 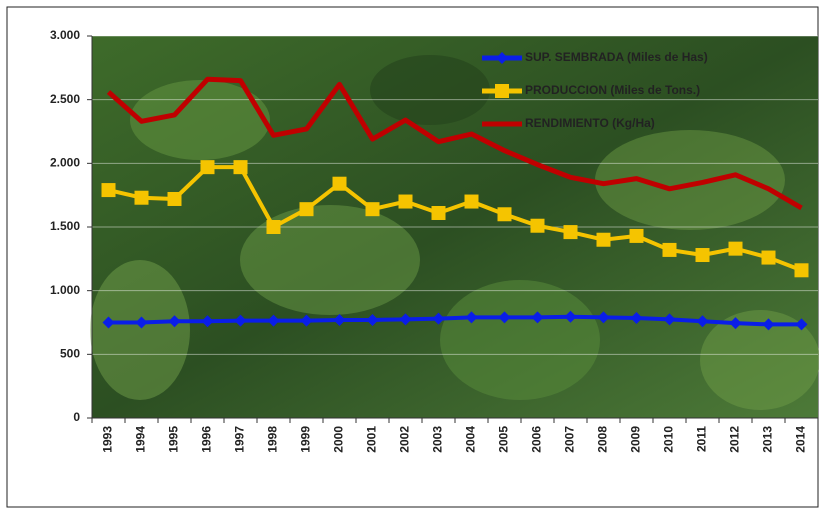 What do you see at coordinates (612, 90) in the screenshot?
I see `legend-label: PRODUCCION (Miles de Tons.)` at bounding box center [612, 90].